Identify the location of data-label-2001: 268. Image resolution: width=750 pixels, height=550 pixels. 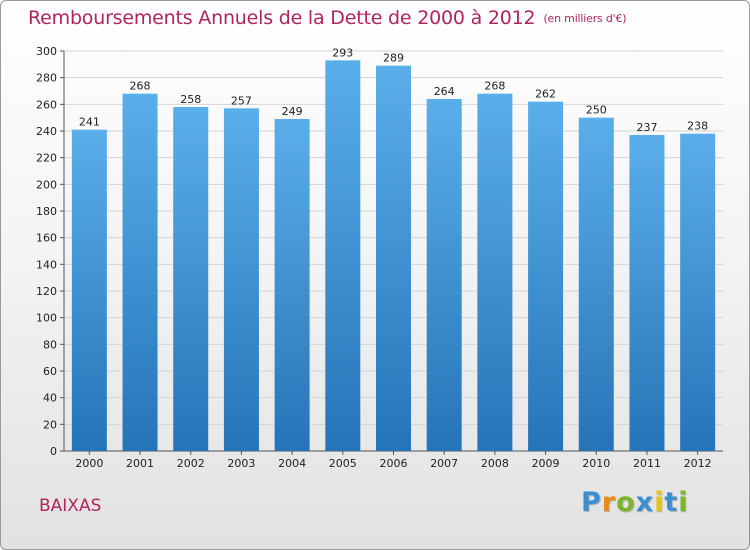
(140, 86).